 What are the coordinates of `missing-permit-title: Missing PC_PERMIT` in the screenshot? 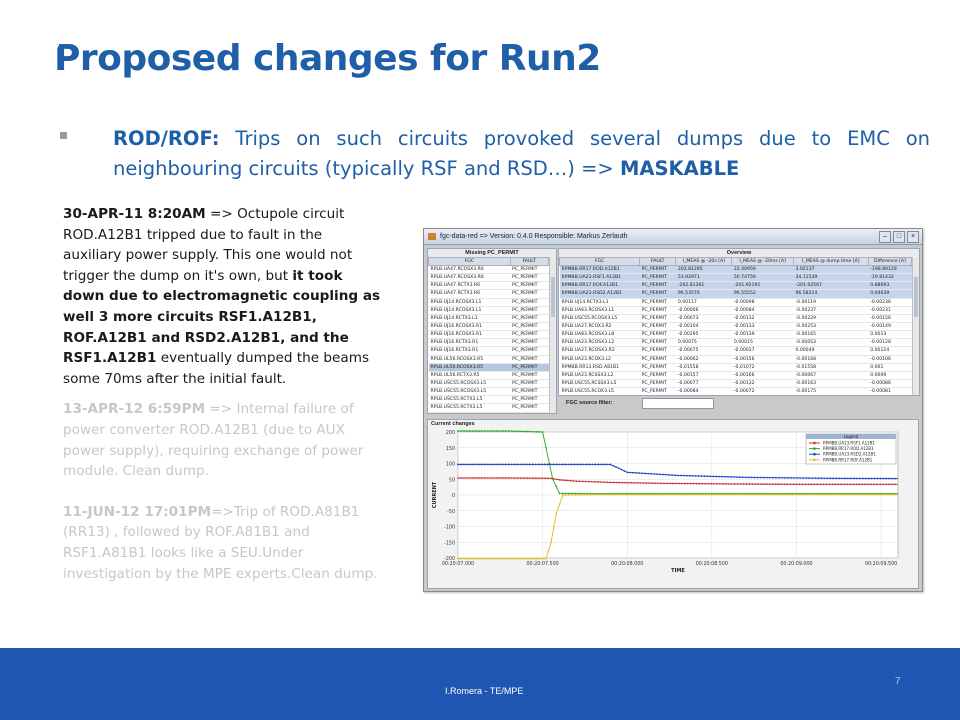 It's located at (492, 253).